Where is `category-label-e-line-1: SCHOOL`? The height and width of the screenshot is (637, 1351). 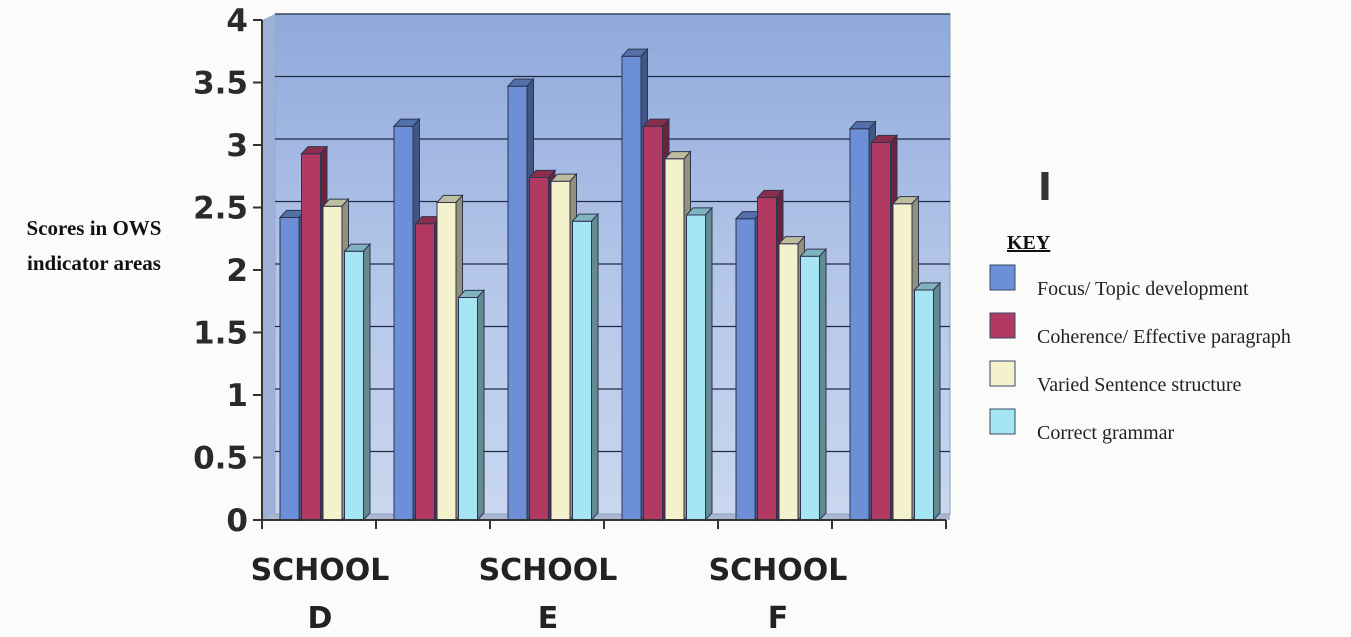
category-label-e-line-1: SCHOOL is located at coordinates (548, 570).